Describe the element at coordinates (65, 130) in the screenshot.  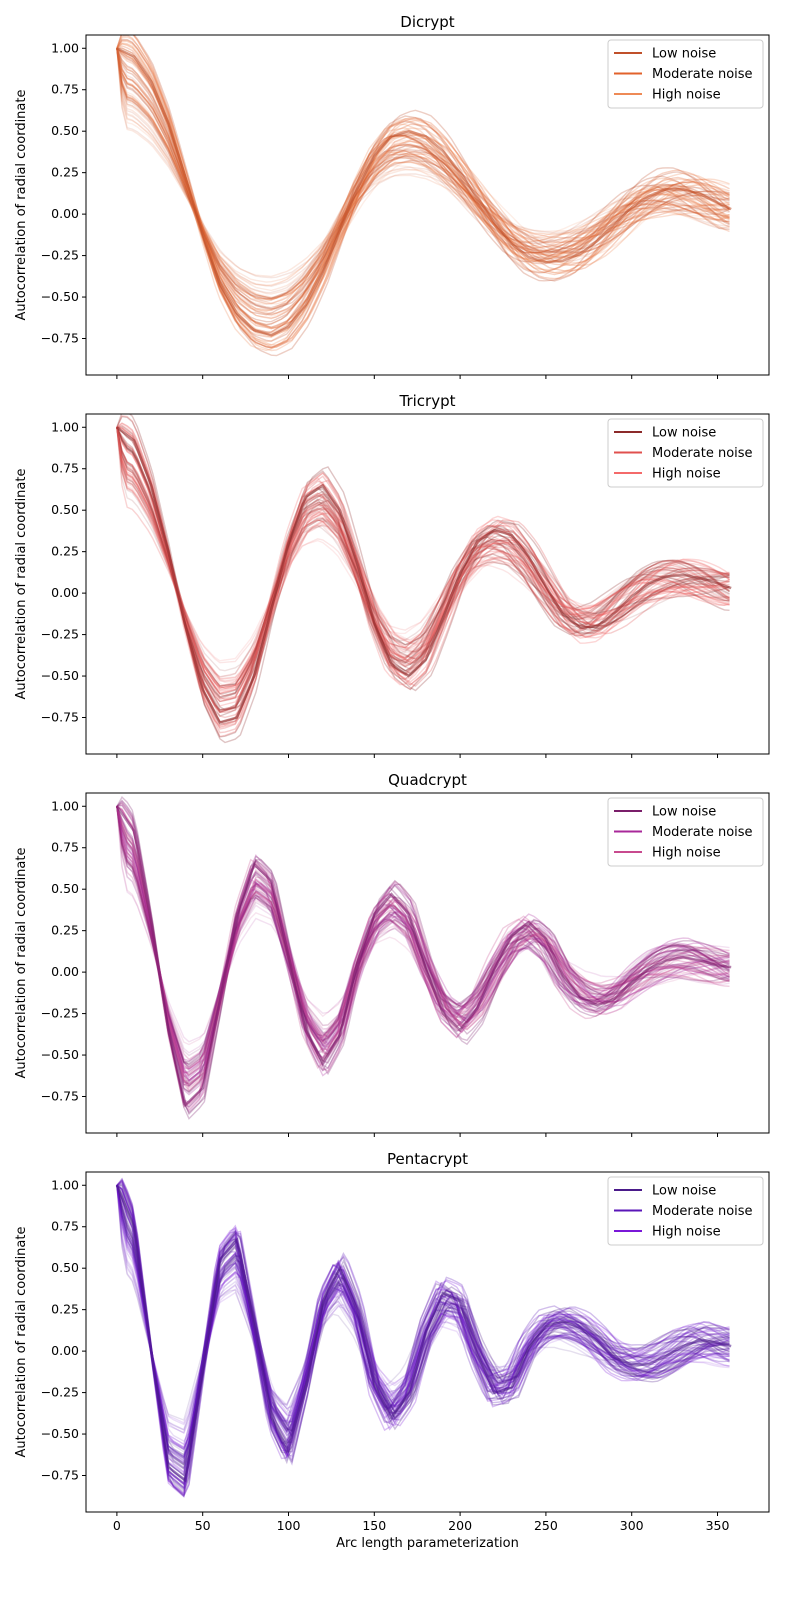
I see `y-tick-label: 0.50` at that location.